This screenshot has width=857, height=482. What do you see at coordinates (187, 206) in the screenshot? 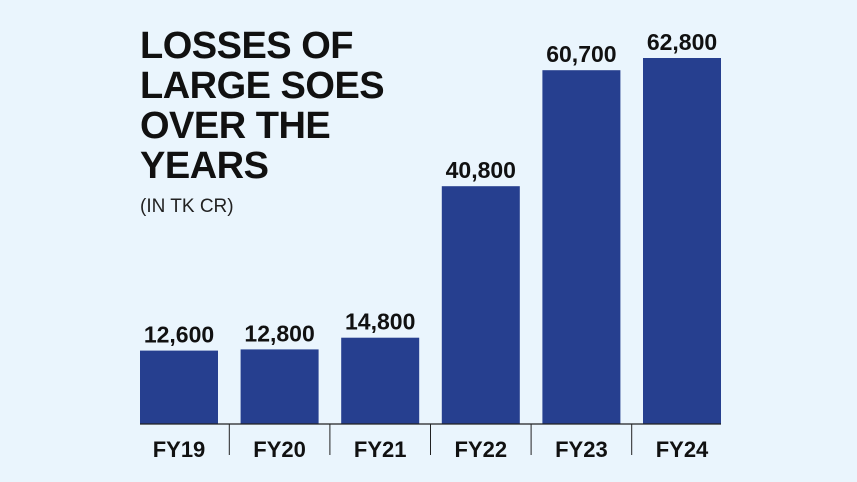
I see `chart-subtitle: (IN TK CR)` at bounding box center [187, 206].